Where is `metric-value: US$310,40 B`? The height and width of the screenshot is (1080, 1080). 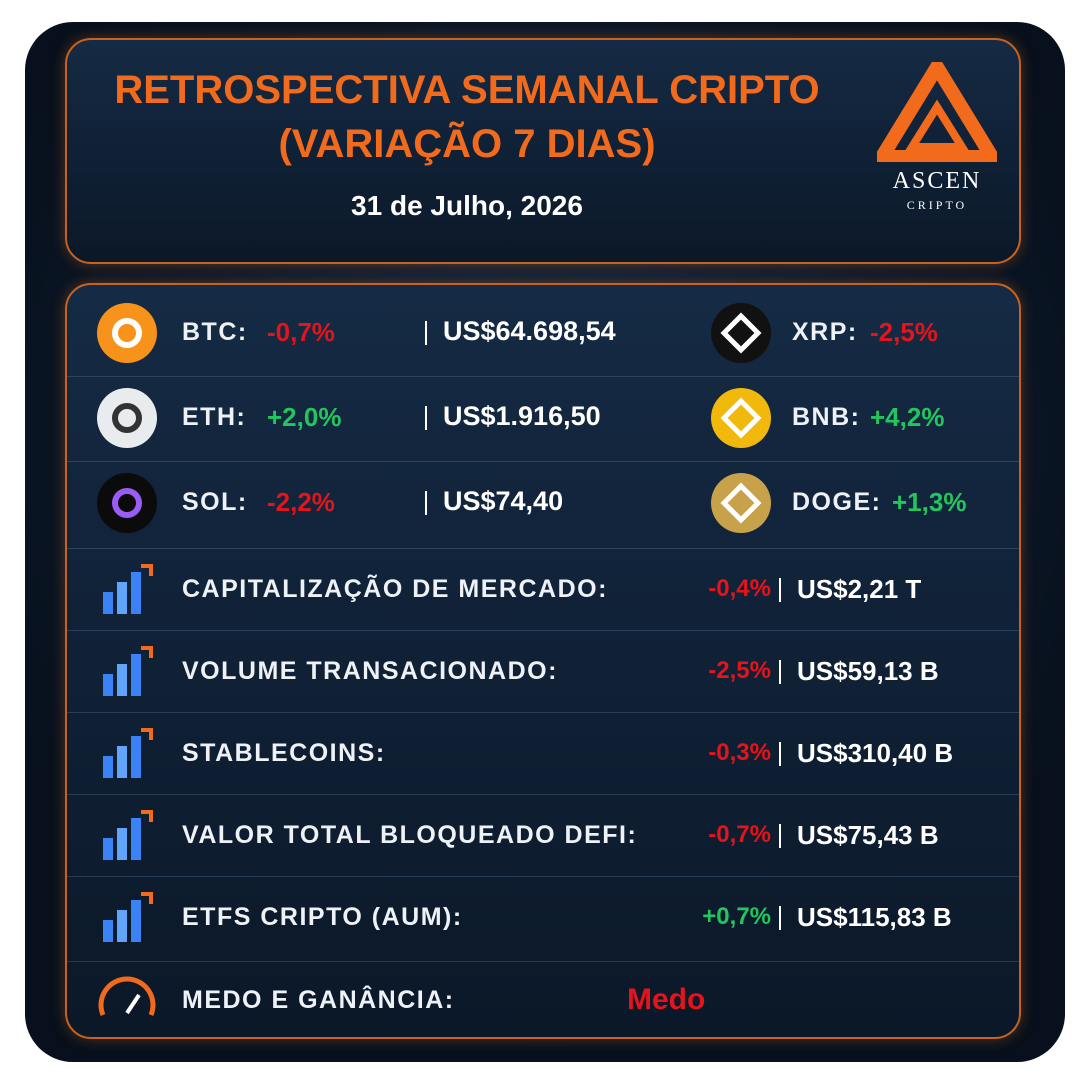 metric-value: US$310,40 B is located at coordinates (875, 753).